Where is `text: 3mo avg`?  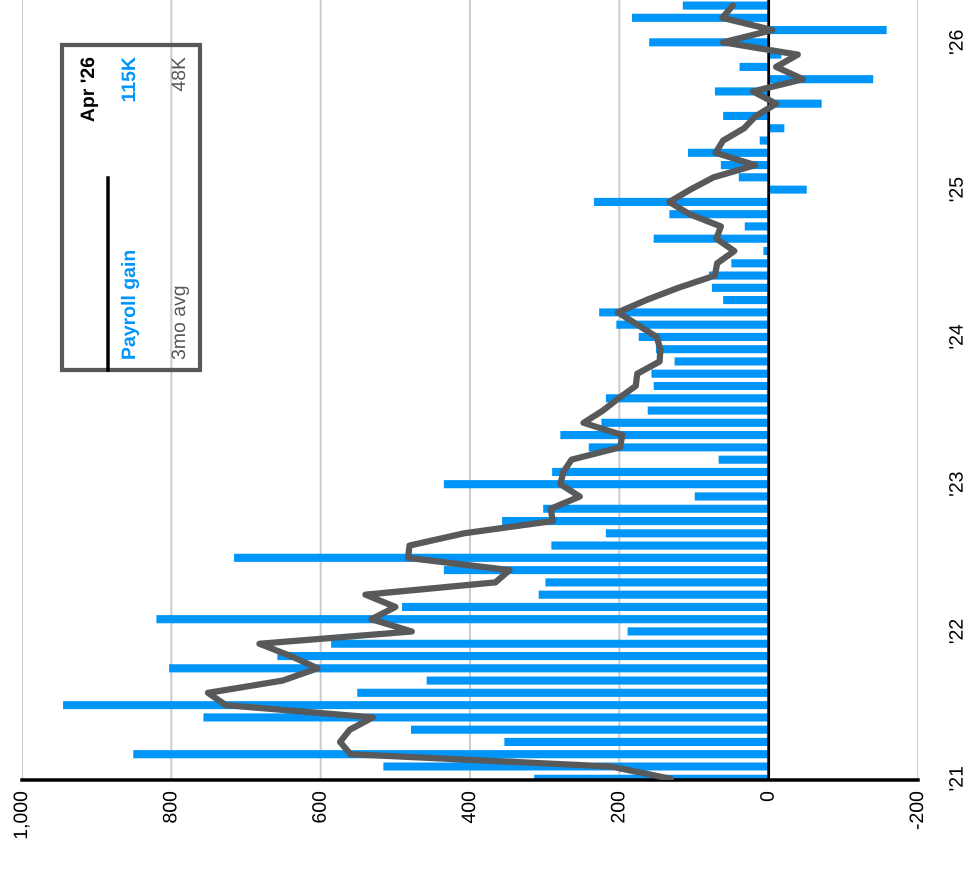
text: 3mo avg is located at coordinates (180, 323).